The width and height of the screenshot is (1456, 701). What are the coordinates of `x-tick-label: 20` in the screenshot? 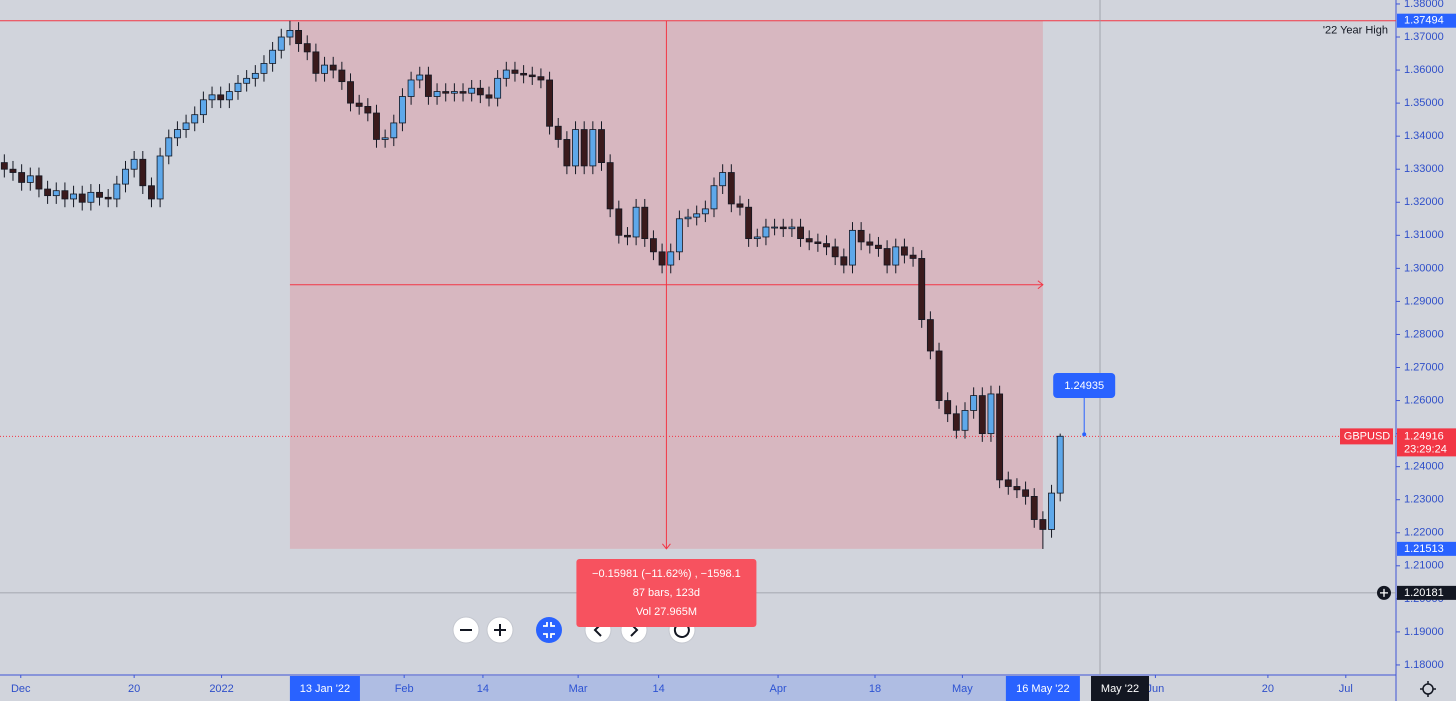 It's located at (134, 689).